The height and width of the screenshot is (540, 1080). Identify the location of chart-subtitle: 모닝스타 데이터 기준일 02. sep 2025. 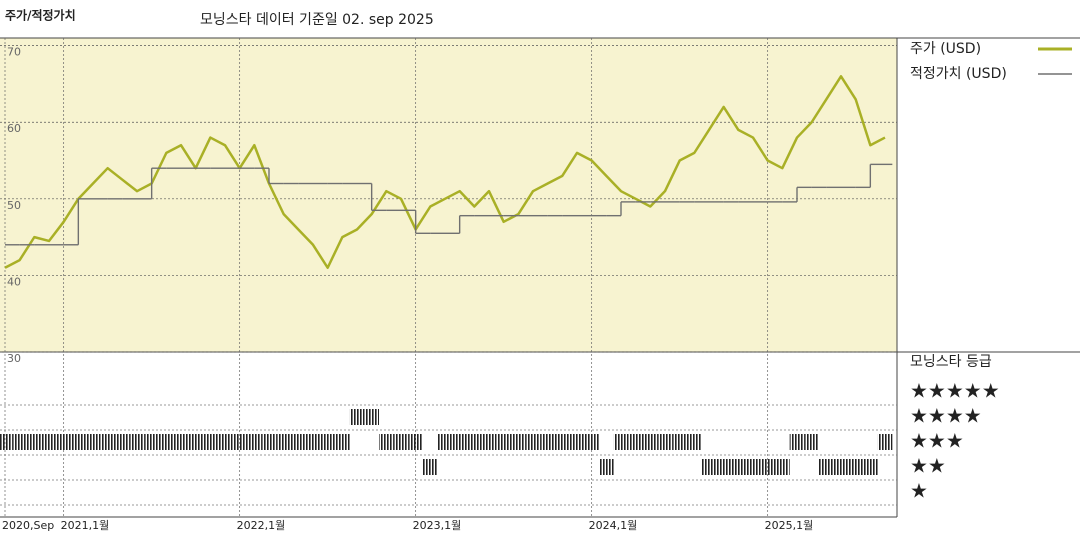
(317, 20).